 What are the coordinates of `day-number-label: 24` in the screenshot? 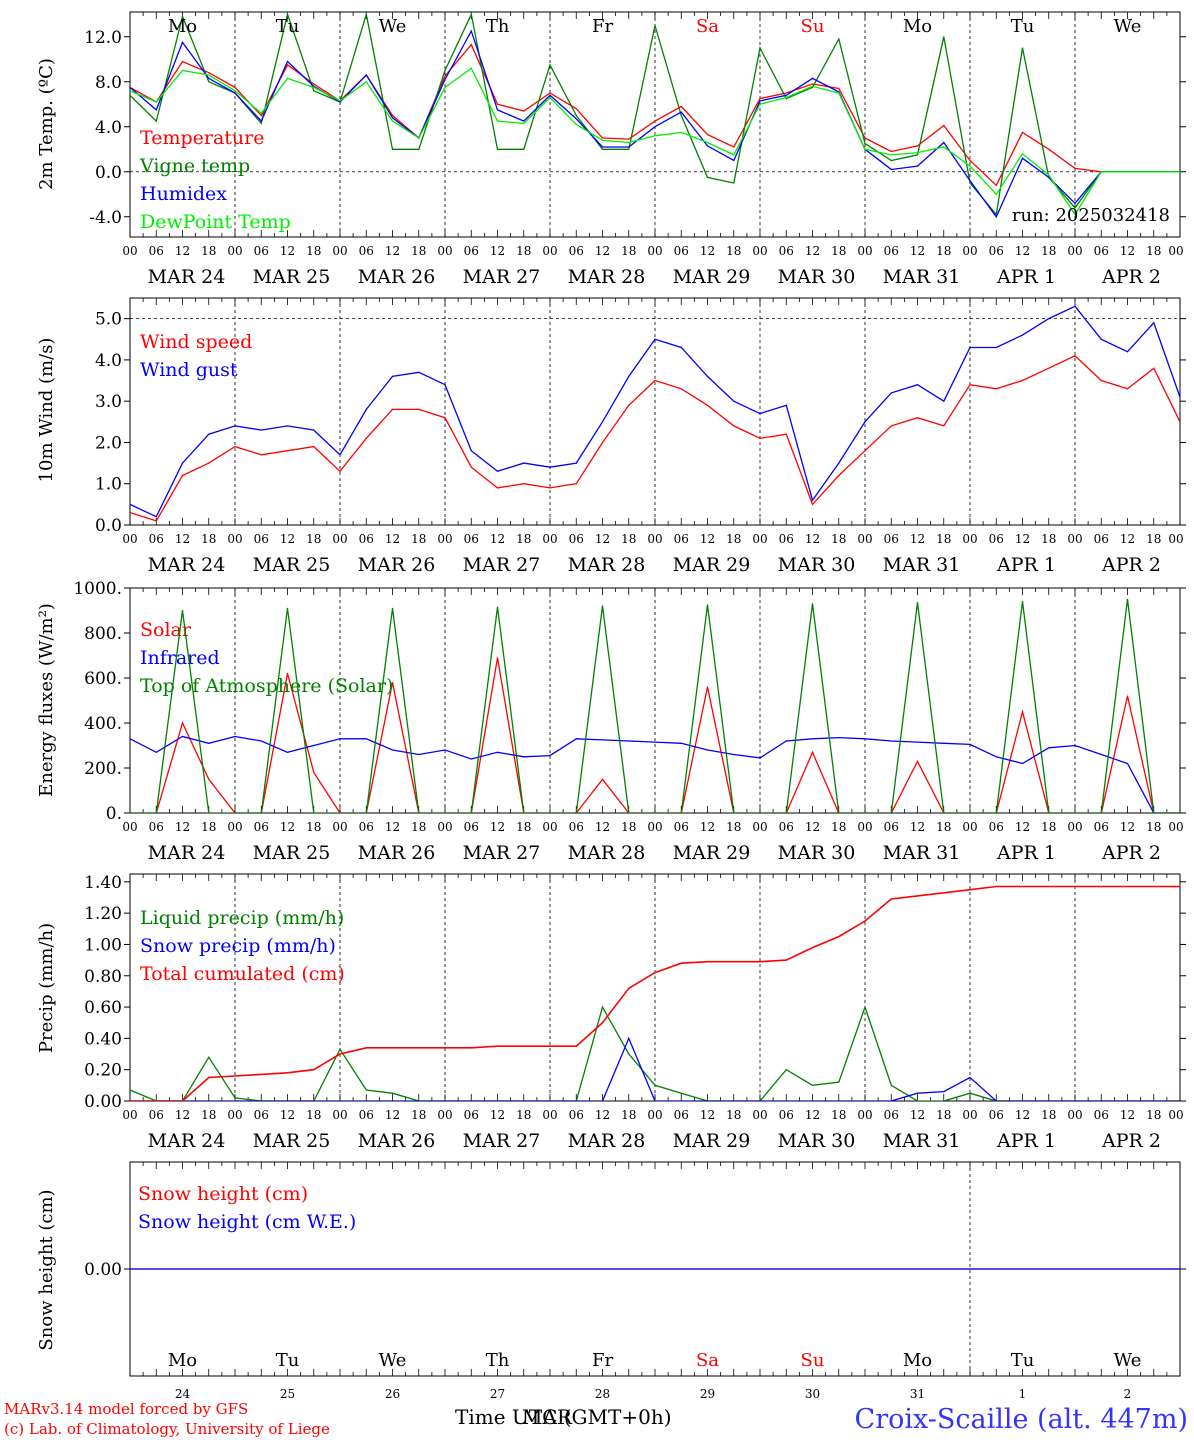 It's located at (183, 1394).